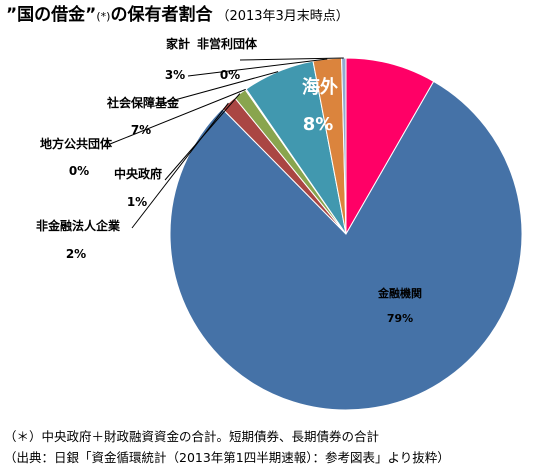 This screenshot has height=473, width=559. Describe the element at coordinates (390, 146) in the screenshot. I see `pie-slice-kaigai` at that location.